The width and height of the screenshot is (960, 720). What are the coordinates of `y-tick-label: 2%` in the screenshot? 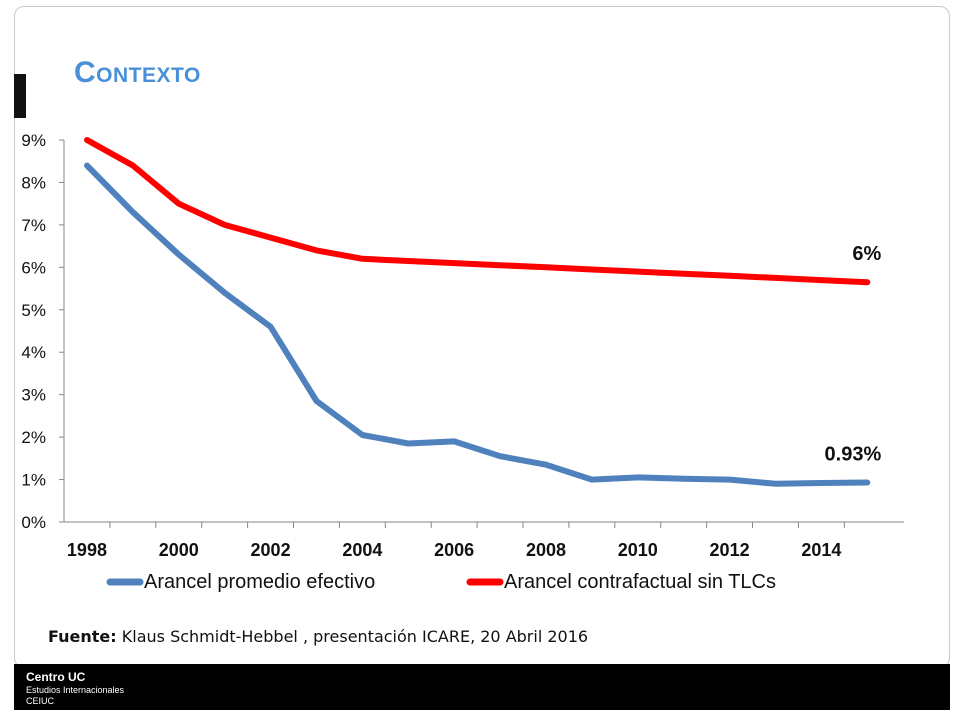 It's located at (33, 437).